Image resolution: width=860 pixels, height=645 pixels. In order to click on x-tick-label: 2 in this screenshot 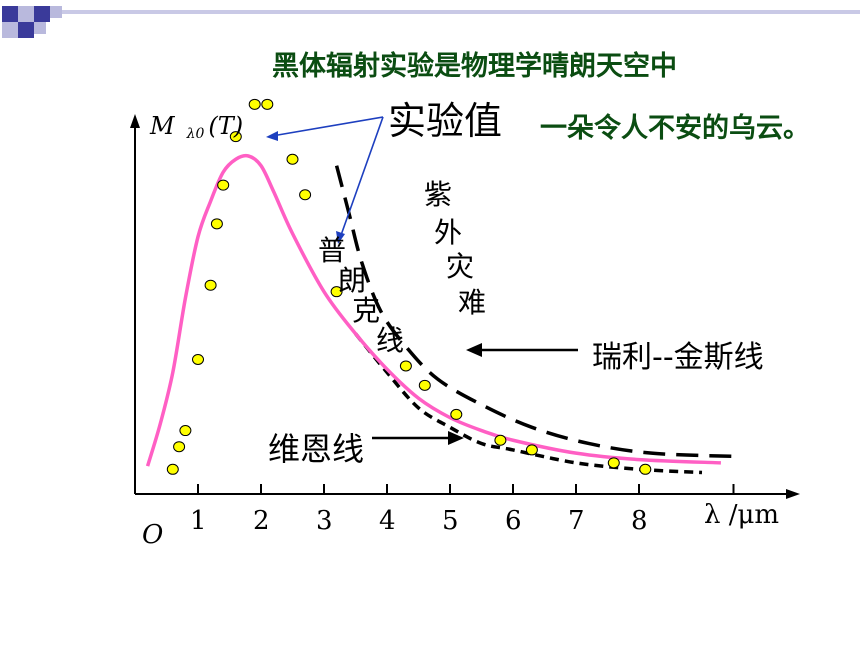, I will do `click(261, 521)`.